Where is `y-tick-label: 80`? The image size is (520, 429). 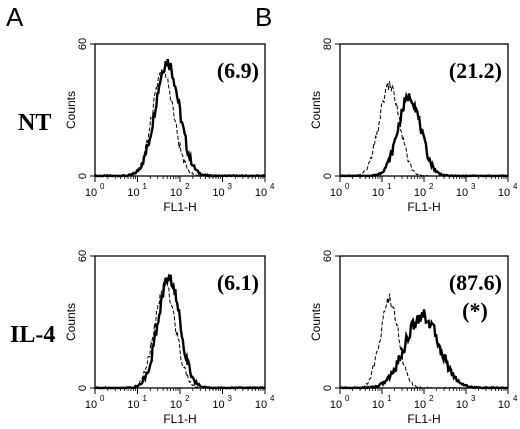
y-tick-label: 80 is located at coordinates (328, 44).